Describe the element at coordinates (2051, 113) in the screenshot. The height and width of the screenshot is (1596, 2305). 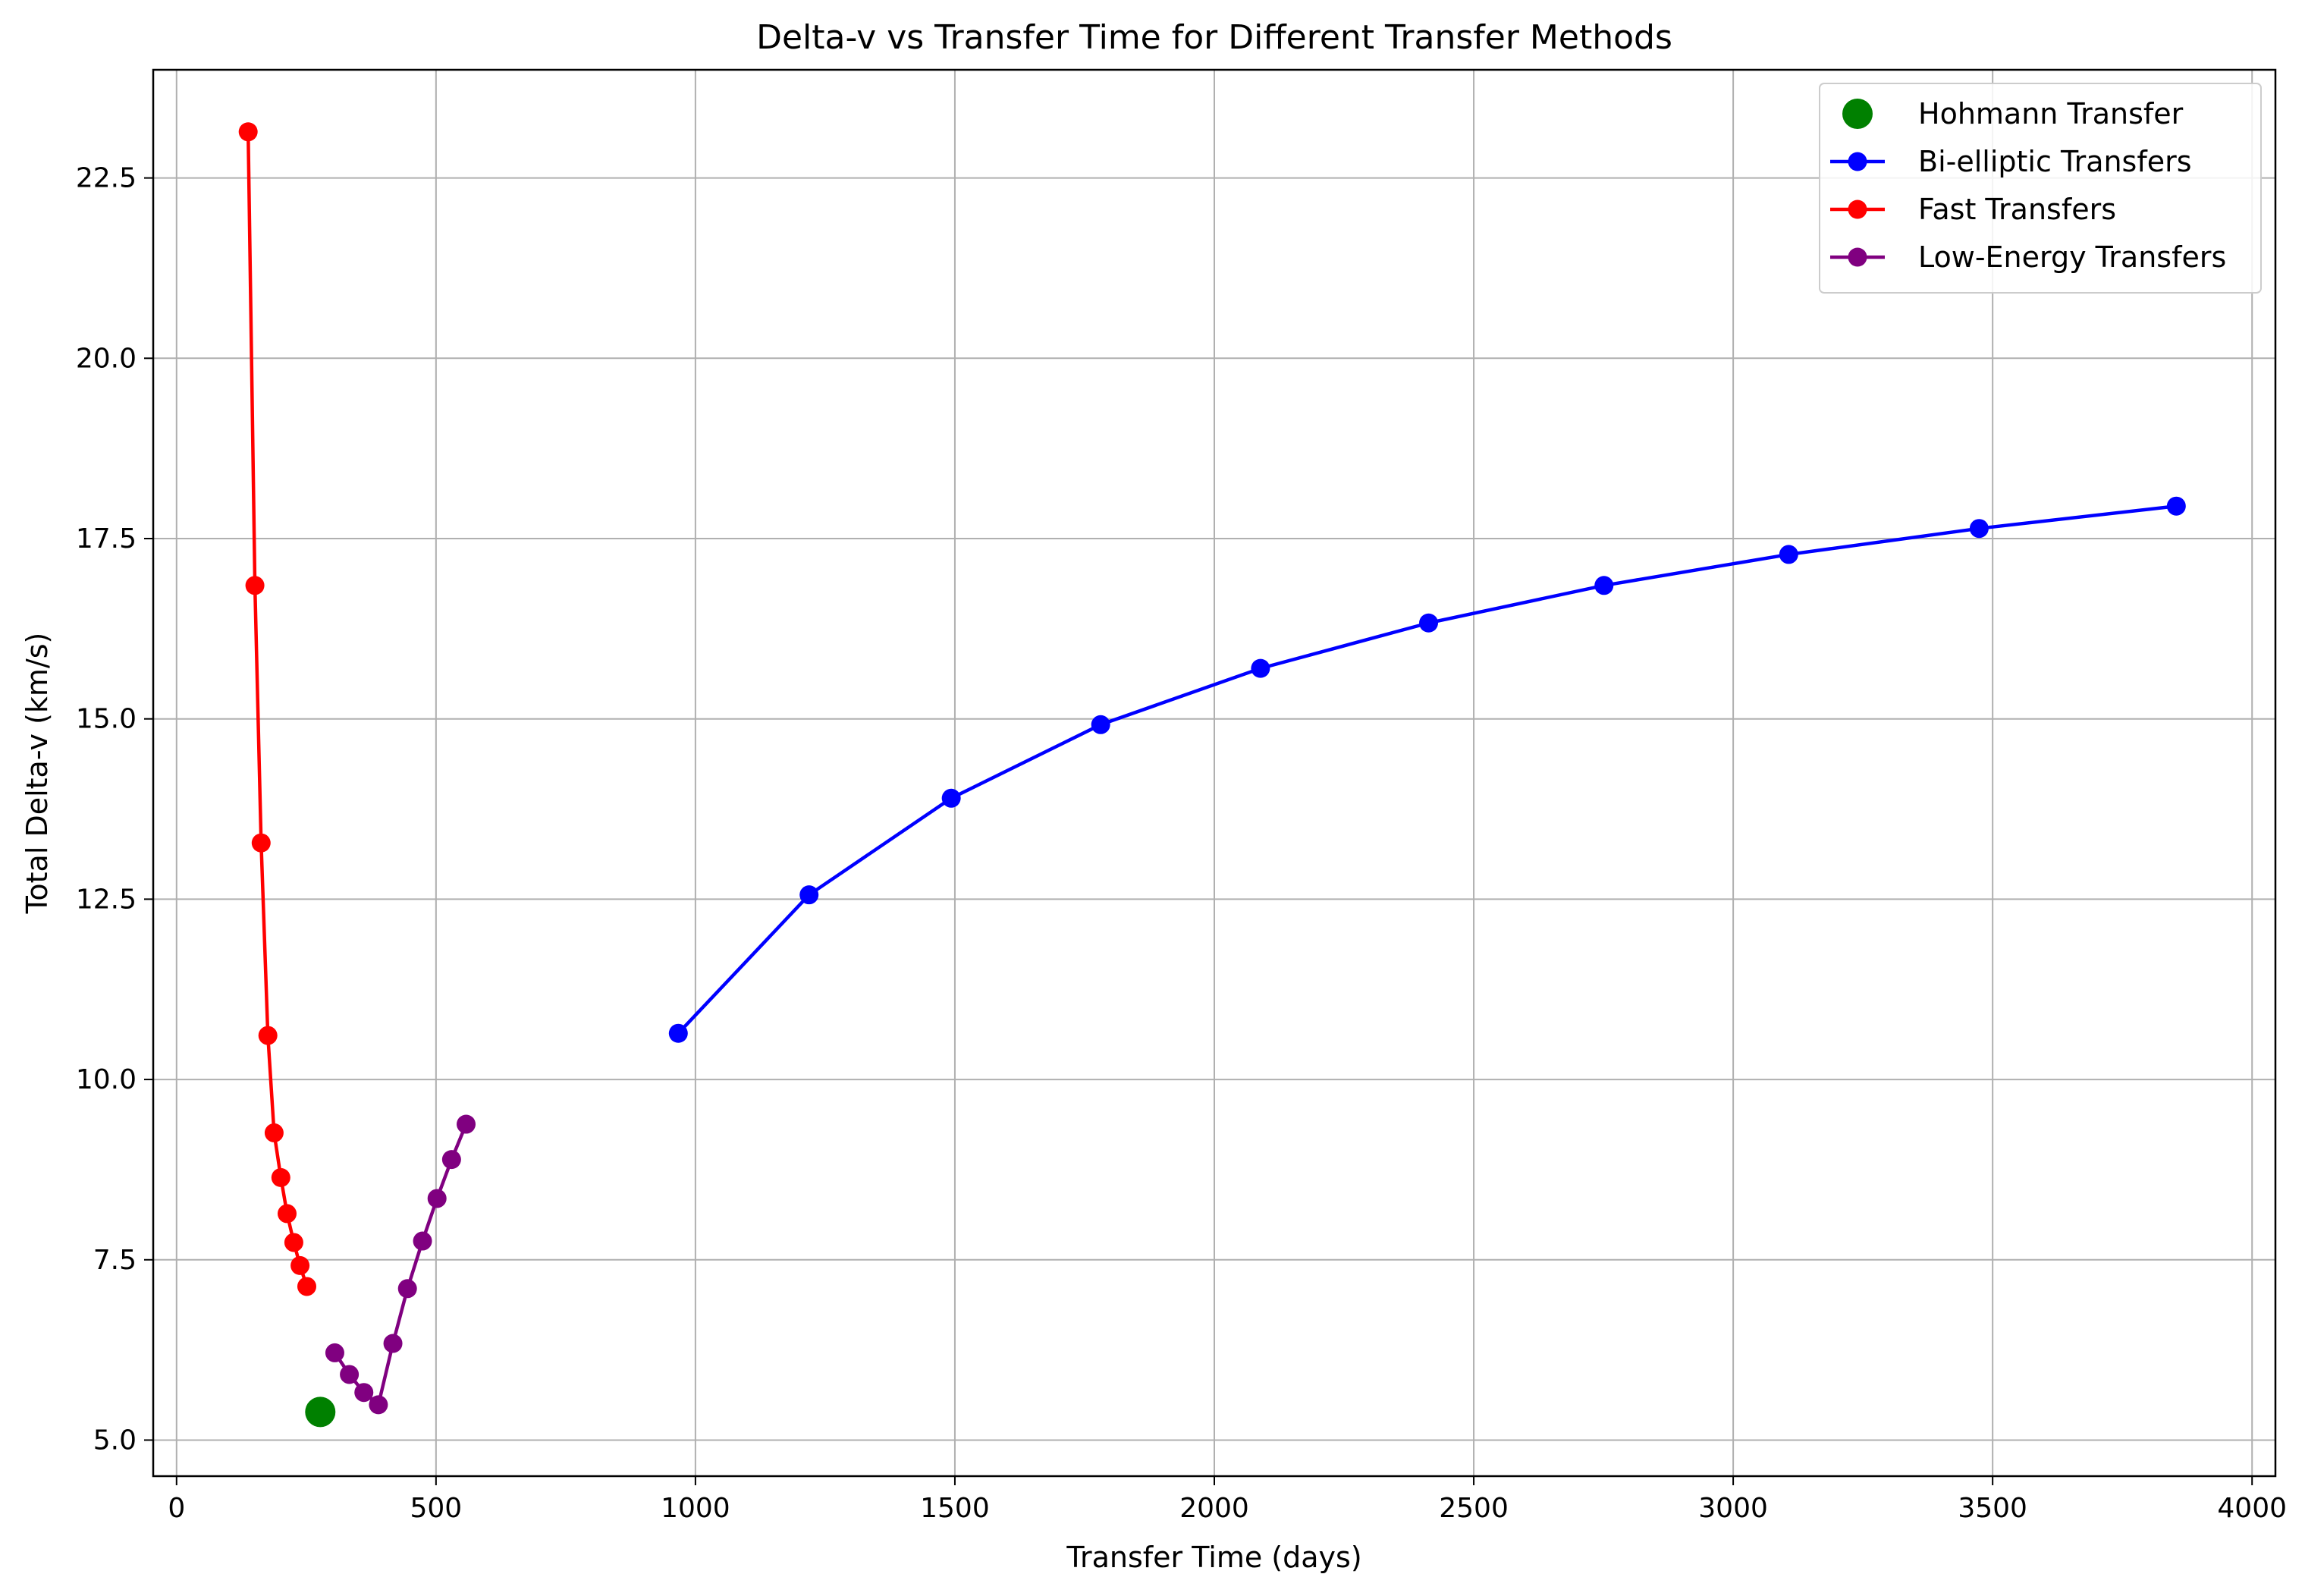
I see `legend-label: Hohmann Transfer` at that location.